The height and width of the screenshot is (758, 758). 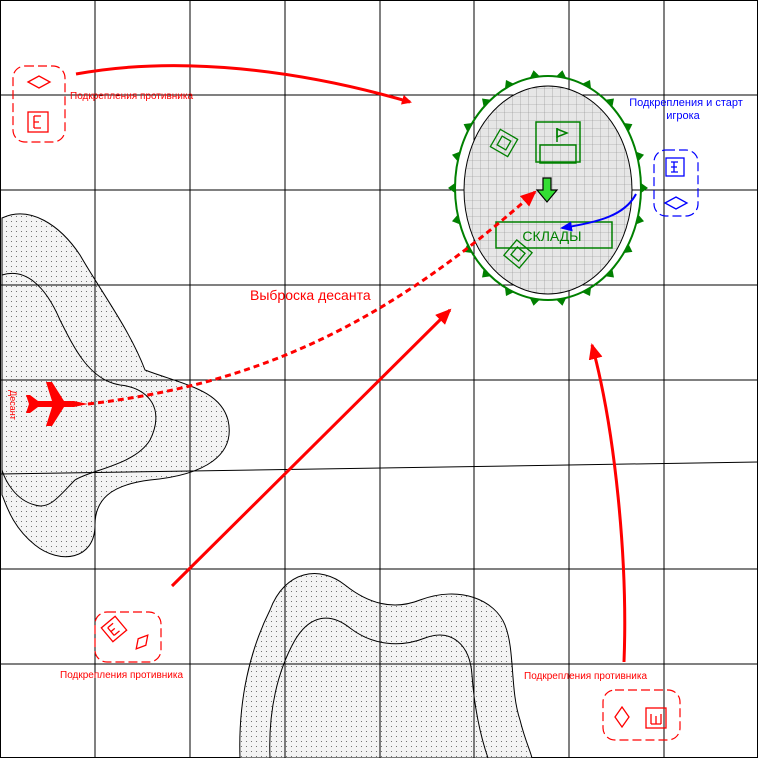 What do you see at coordinates (57, 404) in the screenshot?
I see `airplane-icon` at bounding box center [57, 404].